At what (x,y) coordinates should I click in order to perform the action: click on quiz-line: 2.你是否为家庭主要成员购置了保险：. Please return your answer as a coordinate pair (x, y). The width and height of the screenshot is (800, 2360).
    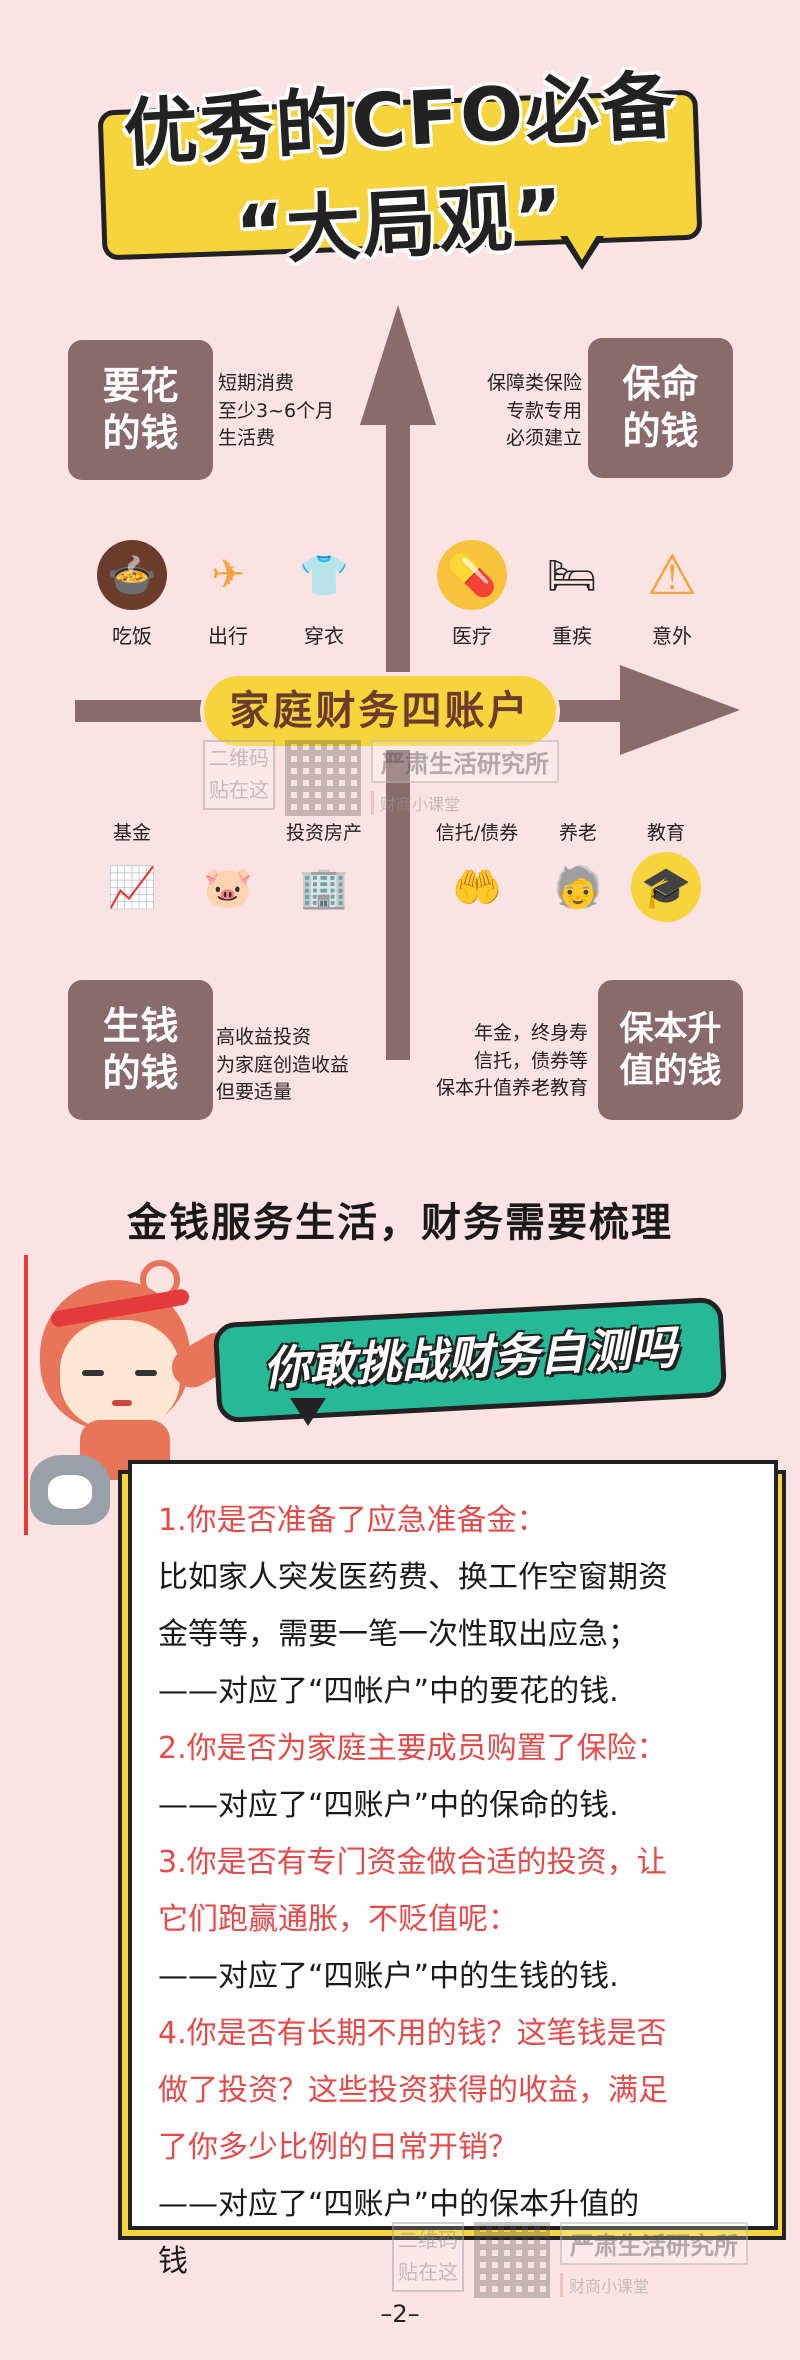
    Looking at the image, I should click on (412, 1748).